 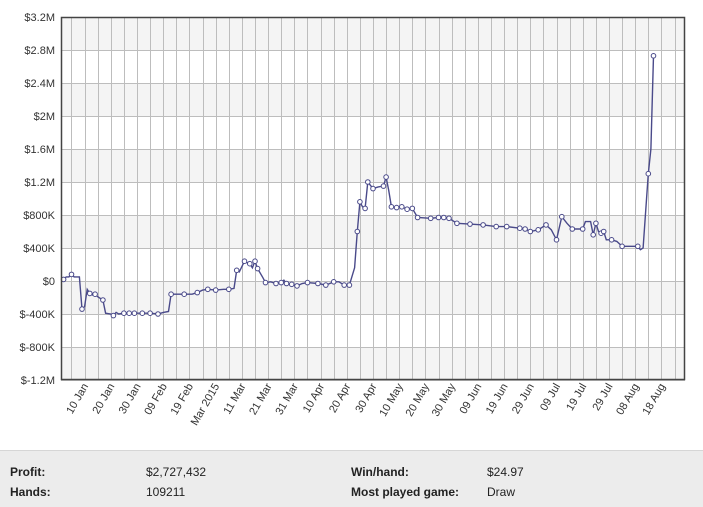 What do you see at coordinates (156, 400) in the screenshot?
I see `x-tick-label: 09 Feb` at bounding box center [156, 400].